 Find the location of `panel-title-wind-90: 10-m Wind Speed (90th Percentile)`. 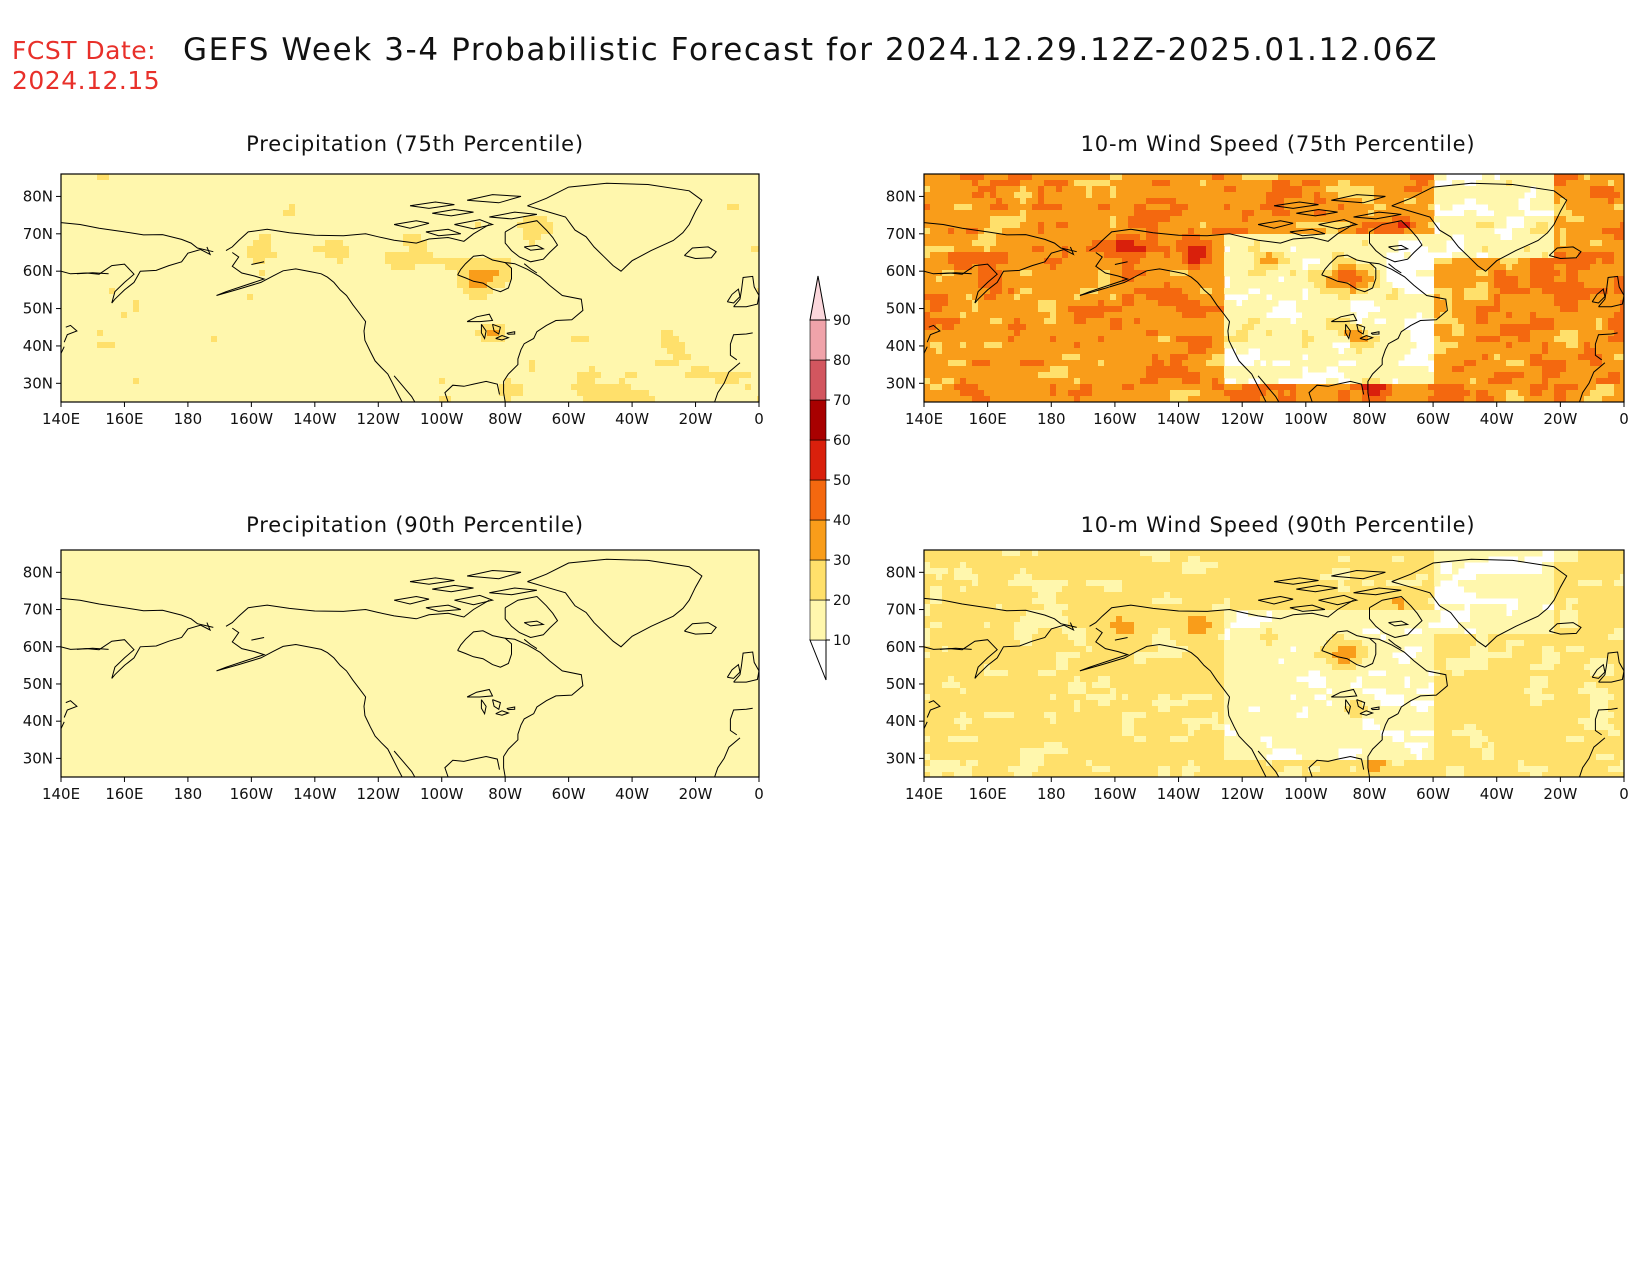

panel-title-wind-90: 10-m Wind Speed (90th Percentile) is located at coordinates (1278, 525).